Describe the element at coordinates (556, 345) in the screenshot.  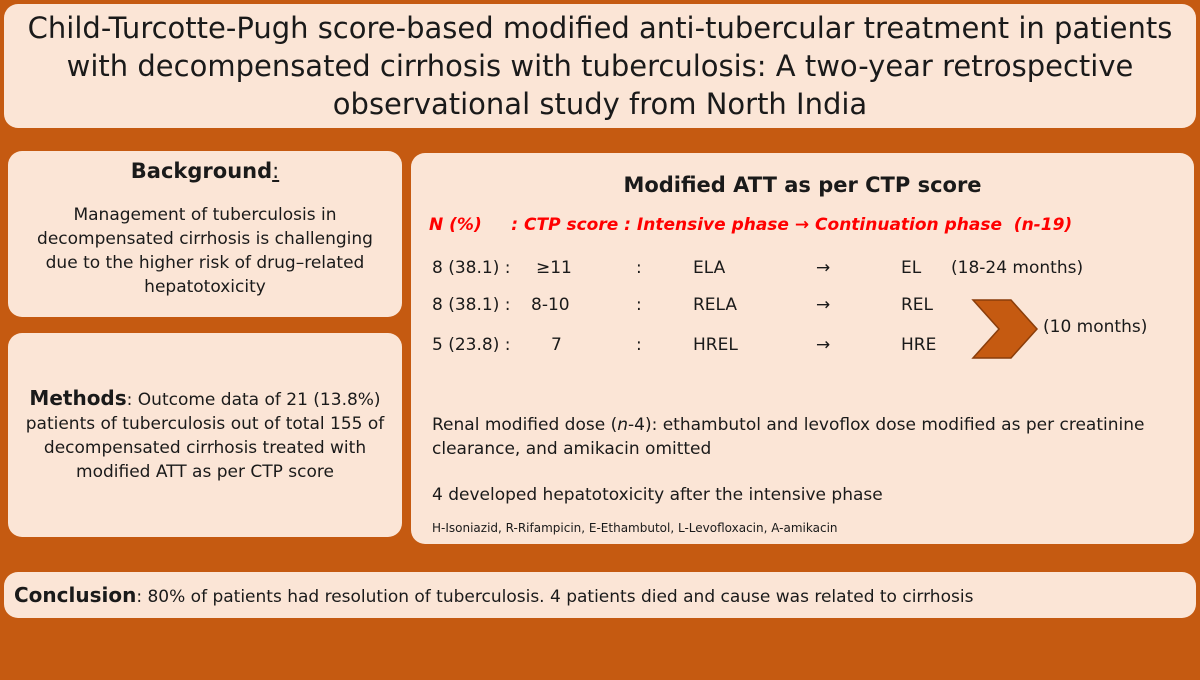
I see `row-ctp: 7` at that location.